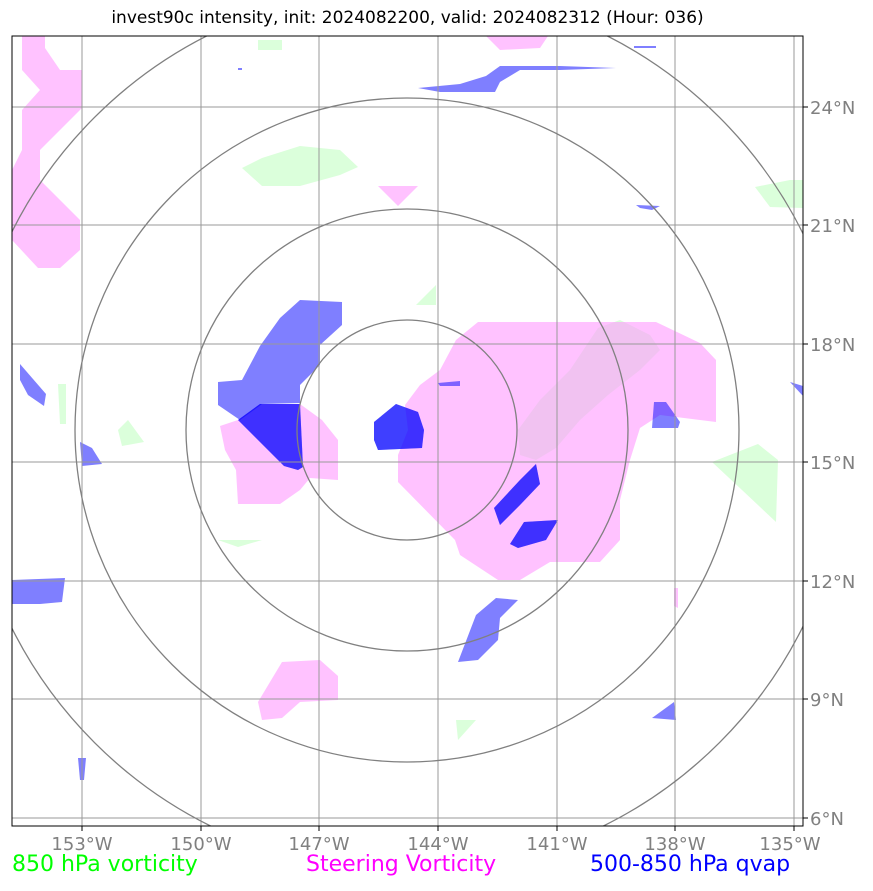  Describe the element at coordinates (789, 844) in the screenshot. I see `lon-tick-label: 135°W` at that location.